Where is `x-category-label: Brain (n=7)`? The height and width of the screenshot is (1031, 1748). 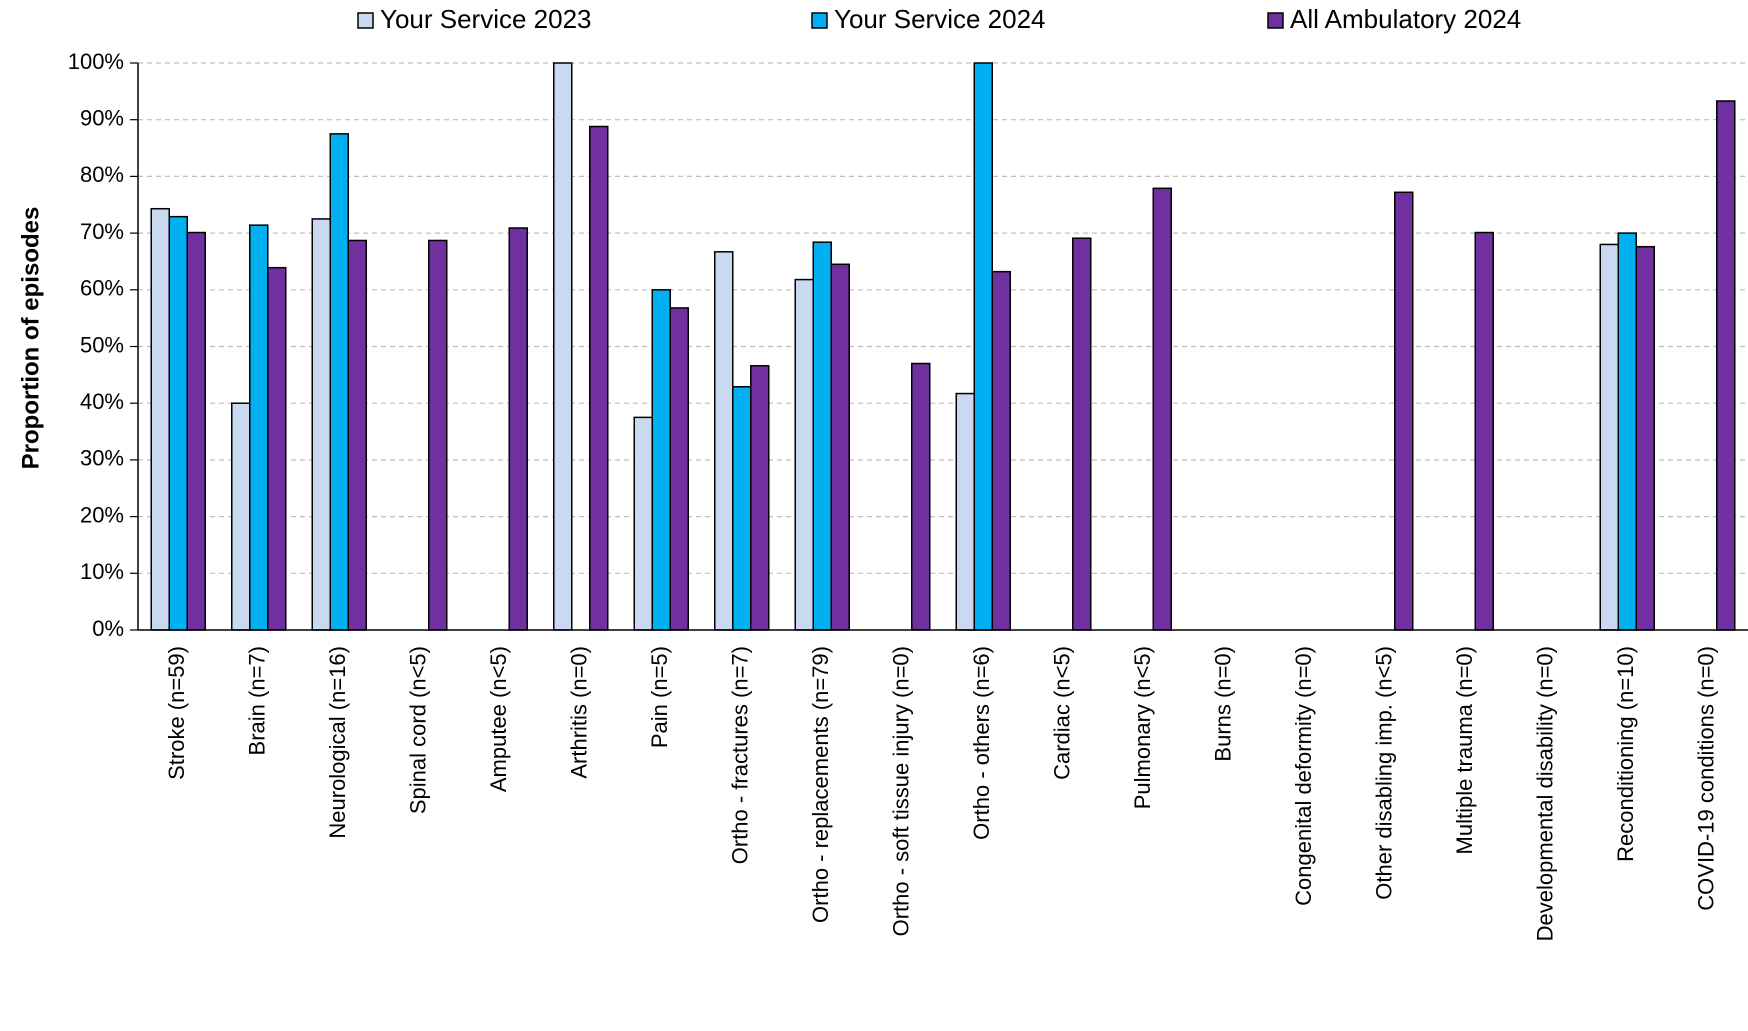 x-category-label: Brain (n=7) is located at coordinates (257, 700).